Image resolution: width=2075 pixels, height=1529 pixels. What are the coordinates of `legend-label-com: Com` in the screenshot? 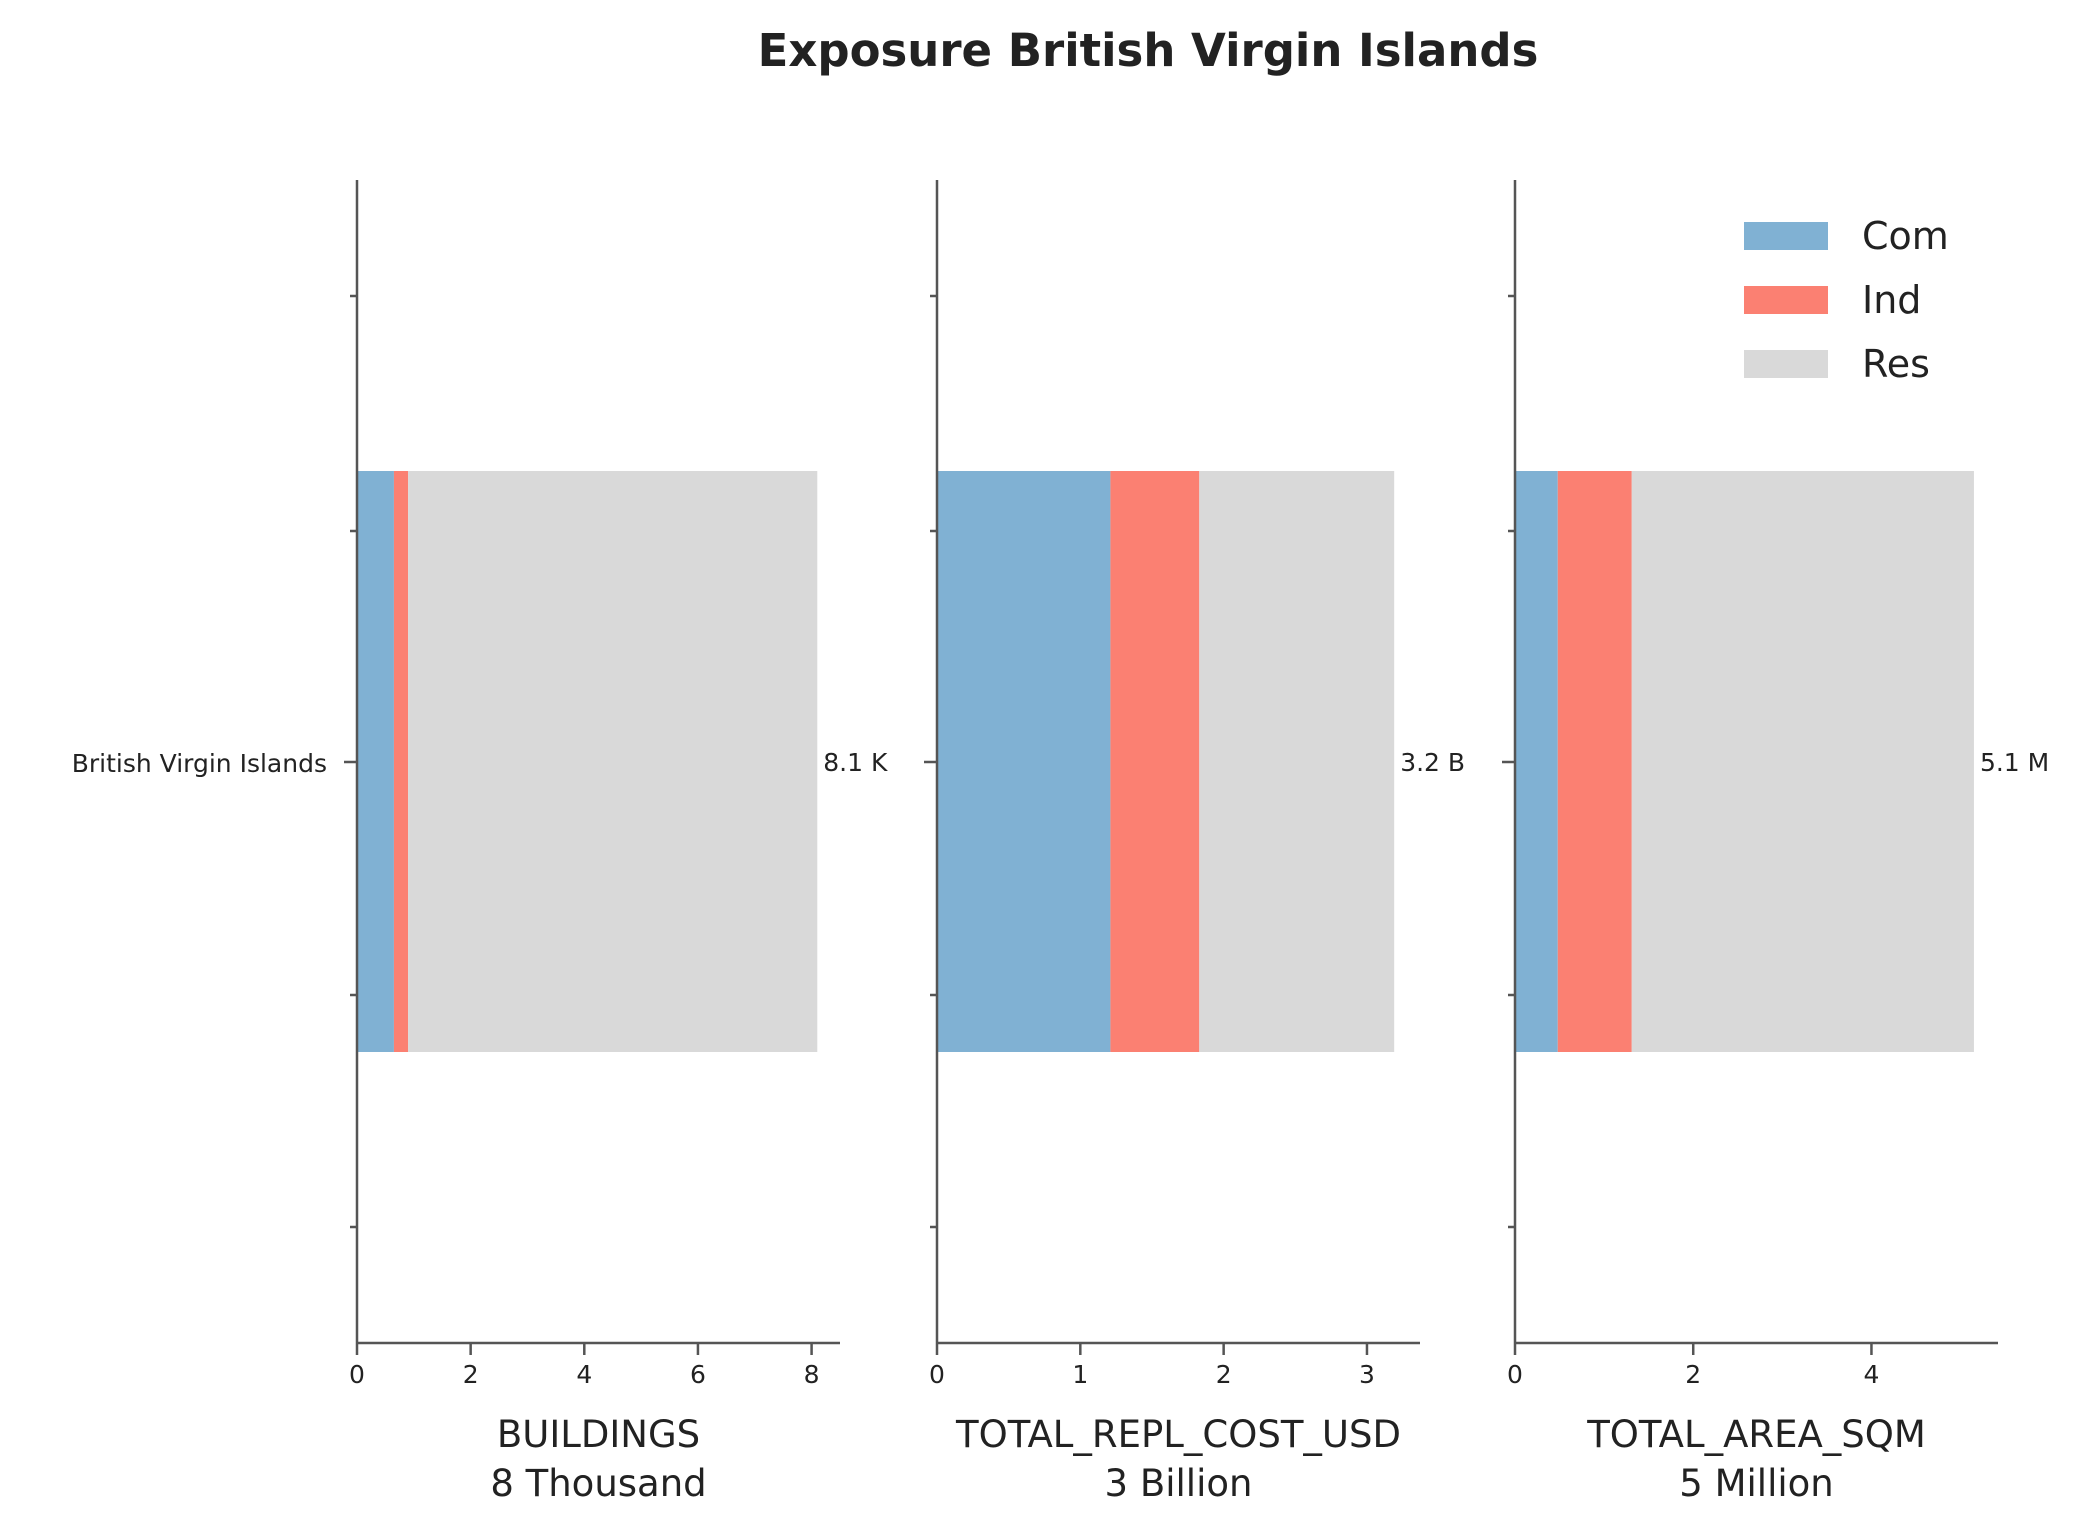 It's located at (1905, 236).